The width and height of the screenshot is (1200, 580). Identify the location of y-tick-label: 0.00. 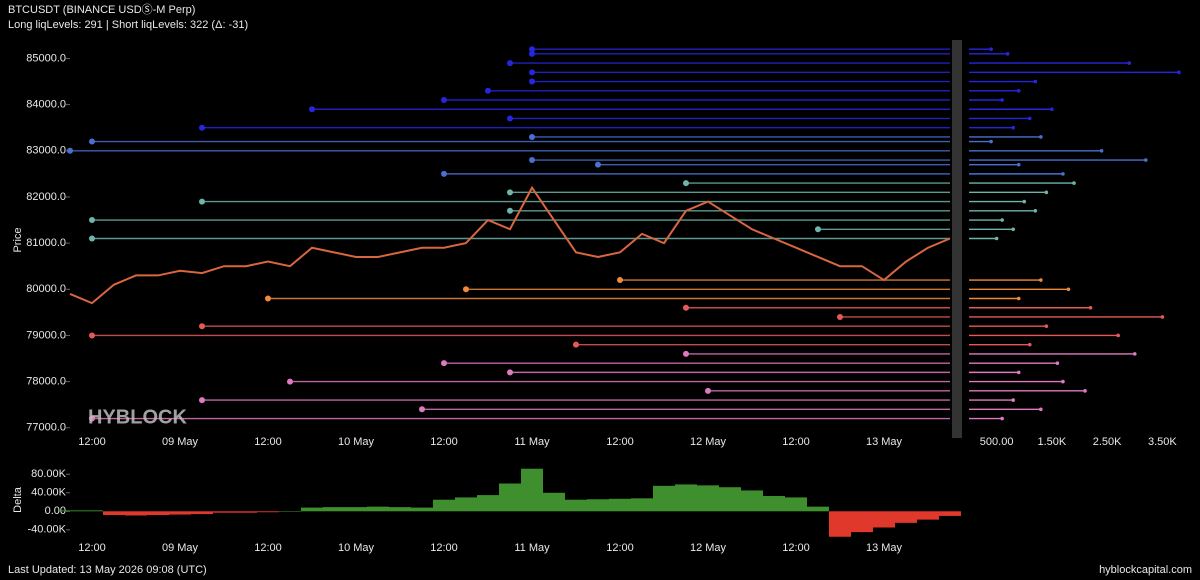
(55, 511).